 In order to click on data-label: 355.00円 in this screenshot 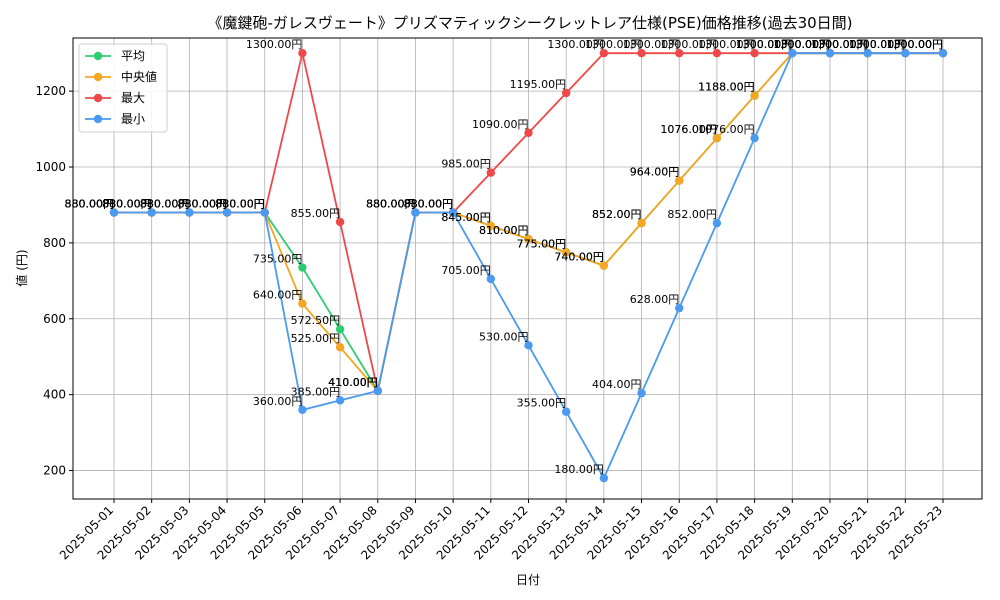, I will do `click(542, 403)`.